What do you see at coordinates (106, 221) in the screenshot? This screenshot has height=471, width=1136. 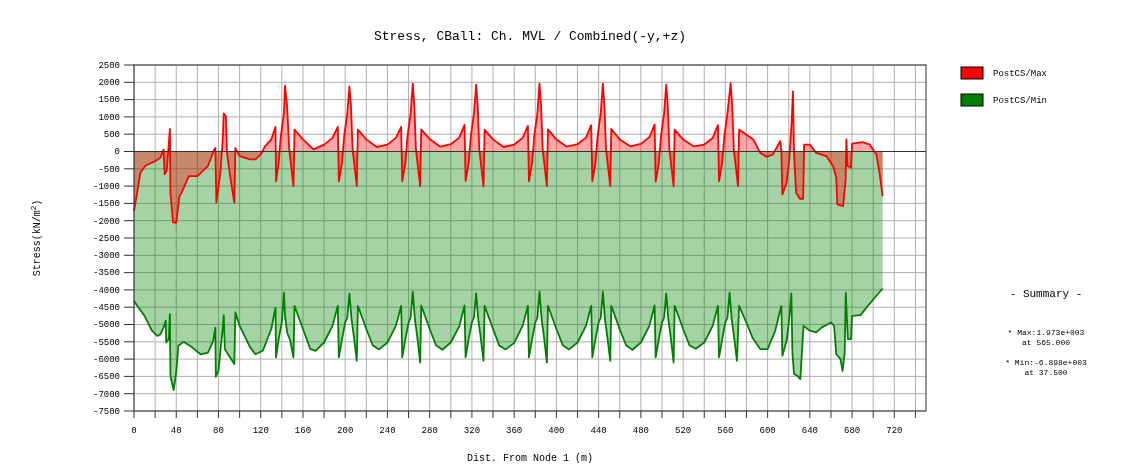 I see `y-tick-label: -2000` at bounding box center [106, 221].